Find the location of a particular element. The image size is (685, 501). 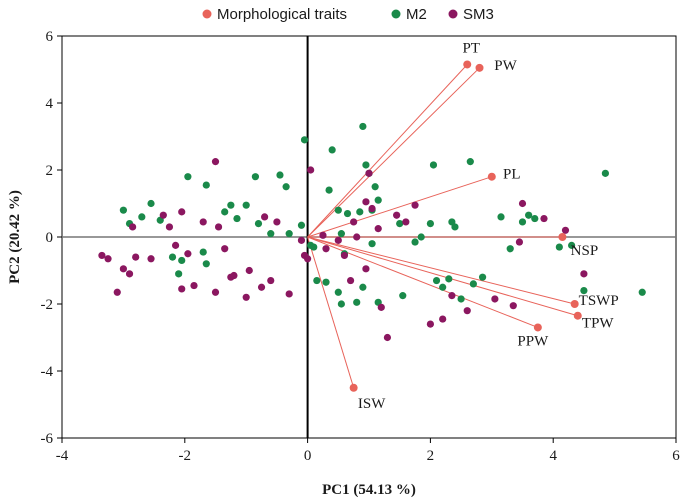

legend: Morphological traits M2 SM3 is located at coordinates (348, 14).